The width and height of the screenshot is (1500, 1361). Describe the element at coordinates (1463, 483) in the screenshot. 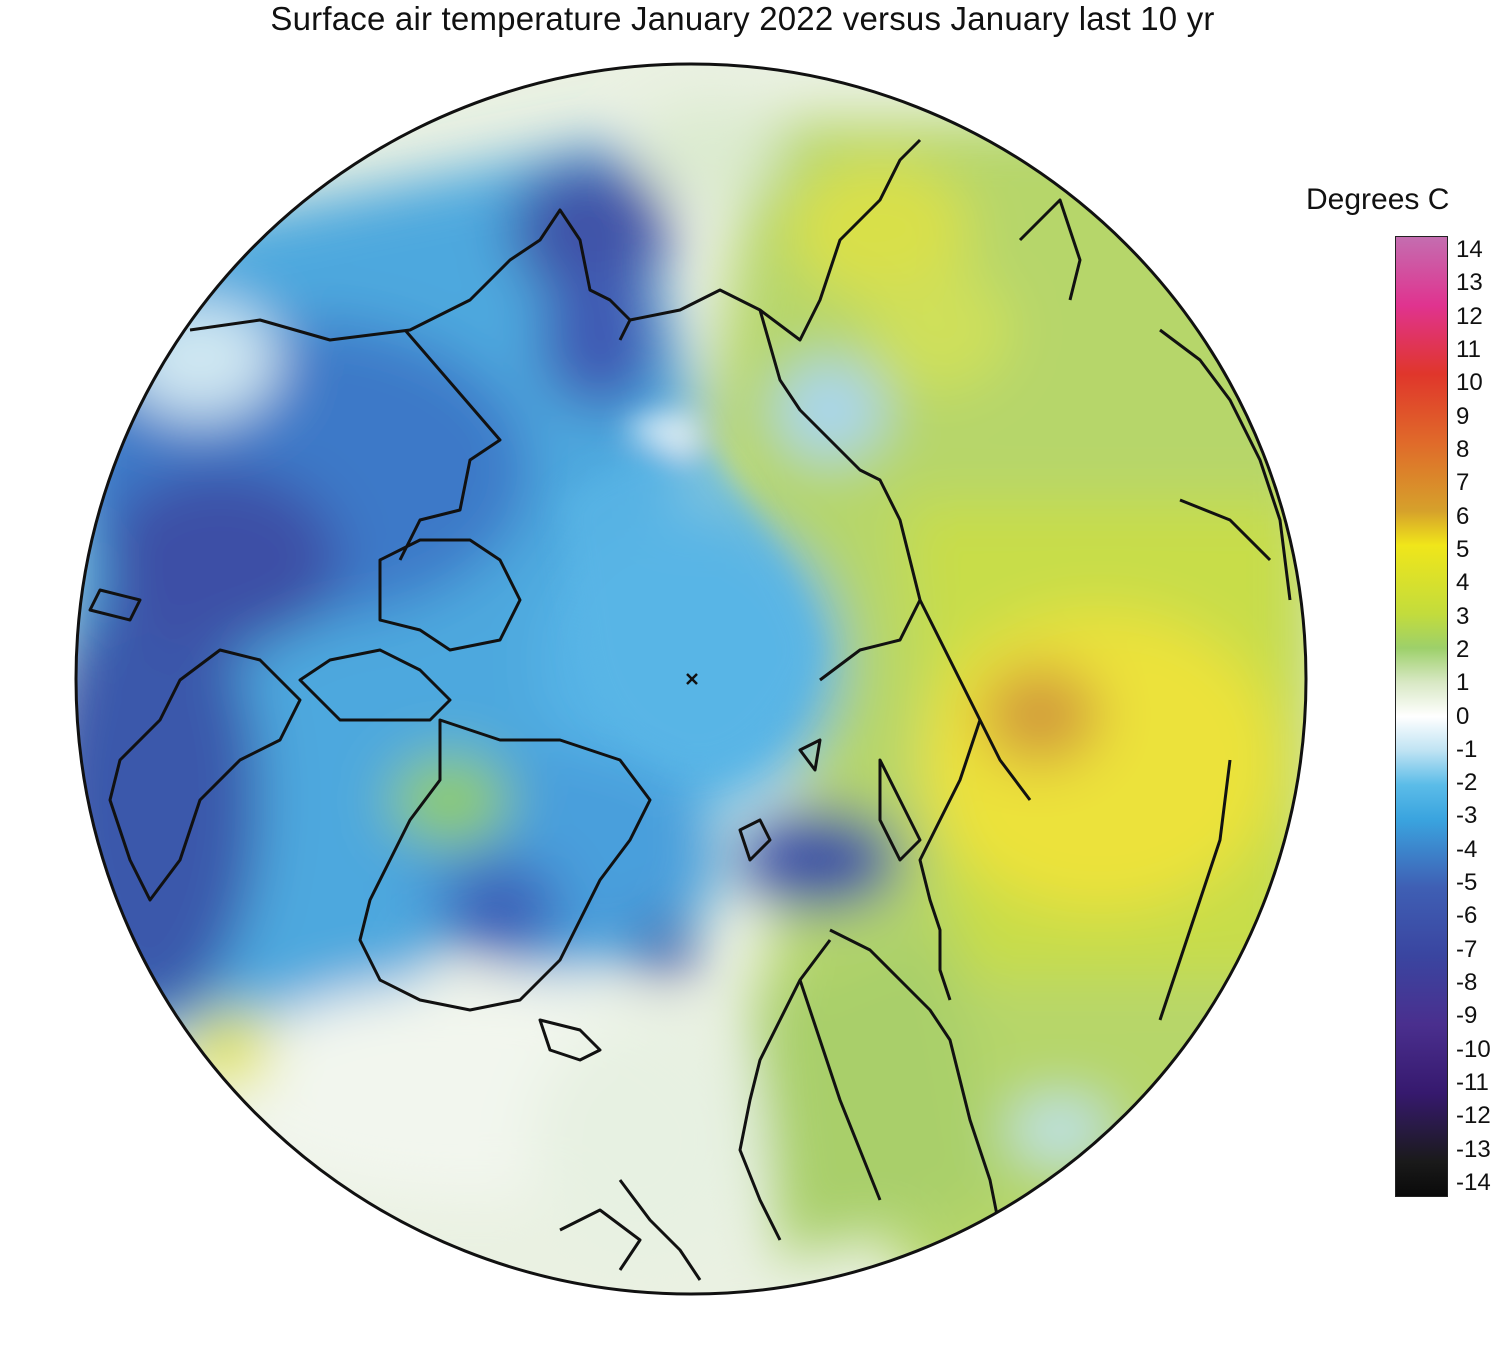

I see `colorbar-tick: 7` at that location.